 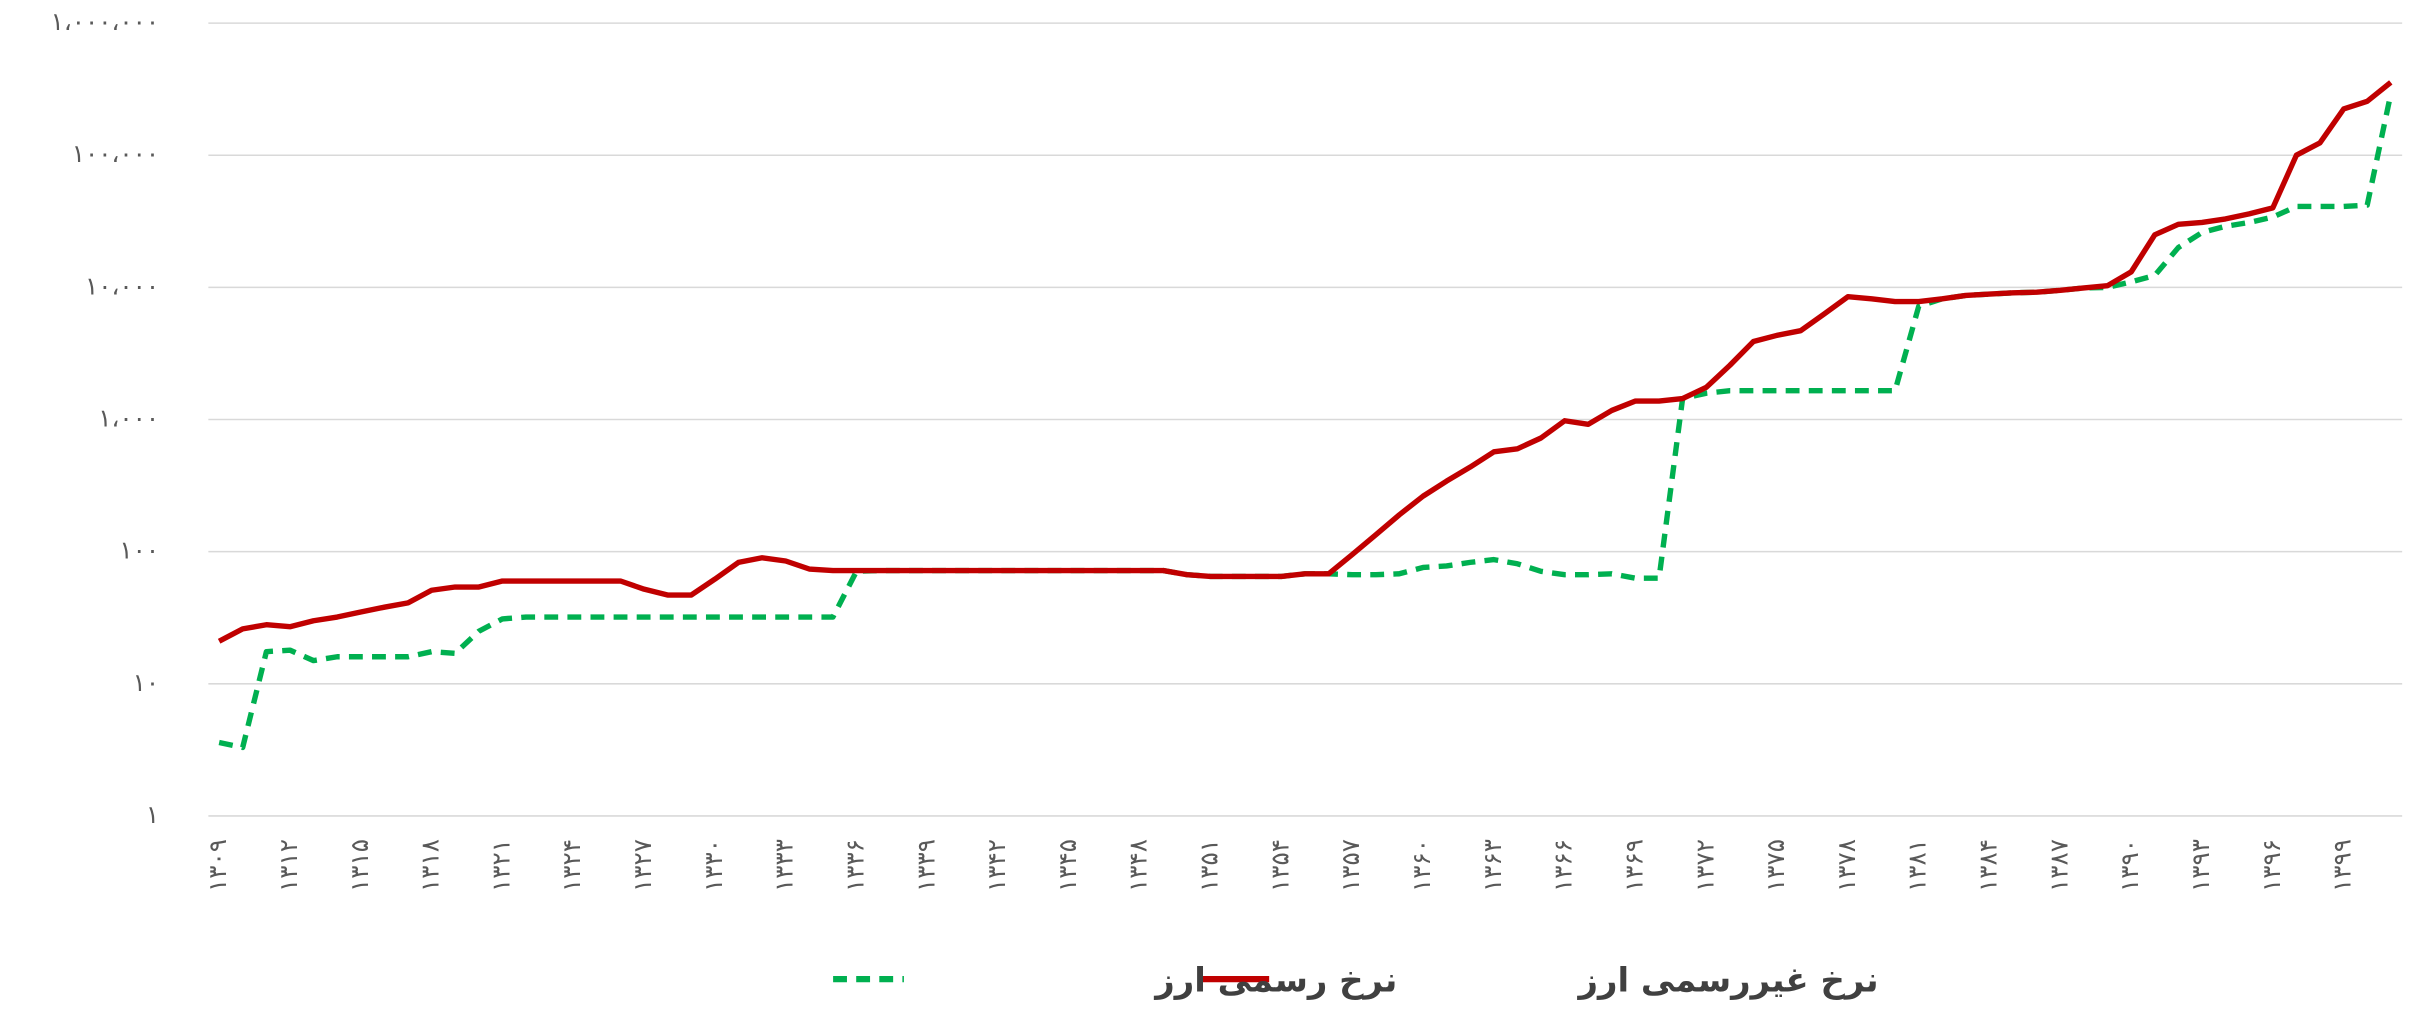 I want to click on x-tick-label: ۱۳۸۷, so click(x=2058, y=865).